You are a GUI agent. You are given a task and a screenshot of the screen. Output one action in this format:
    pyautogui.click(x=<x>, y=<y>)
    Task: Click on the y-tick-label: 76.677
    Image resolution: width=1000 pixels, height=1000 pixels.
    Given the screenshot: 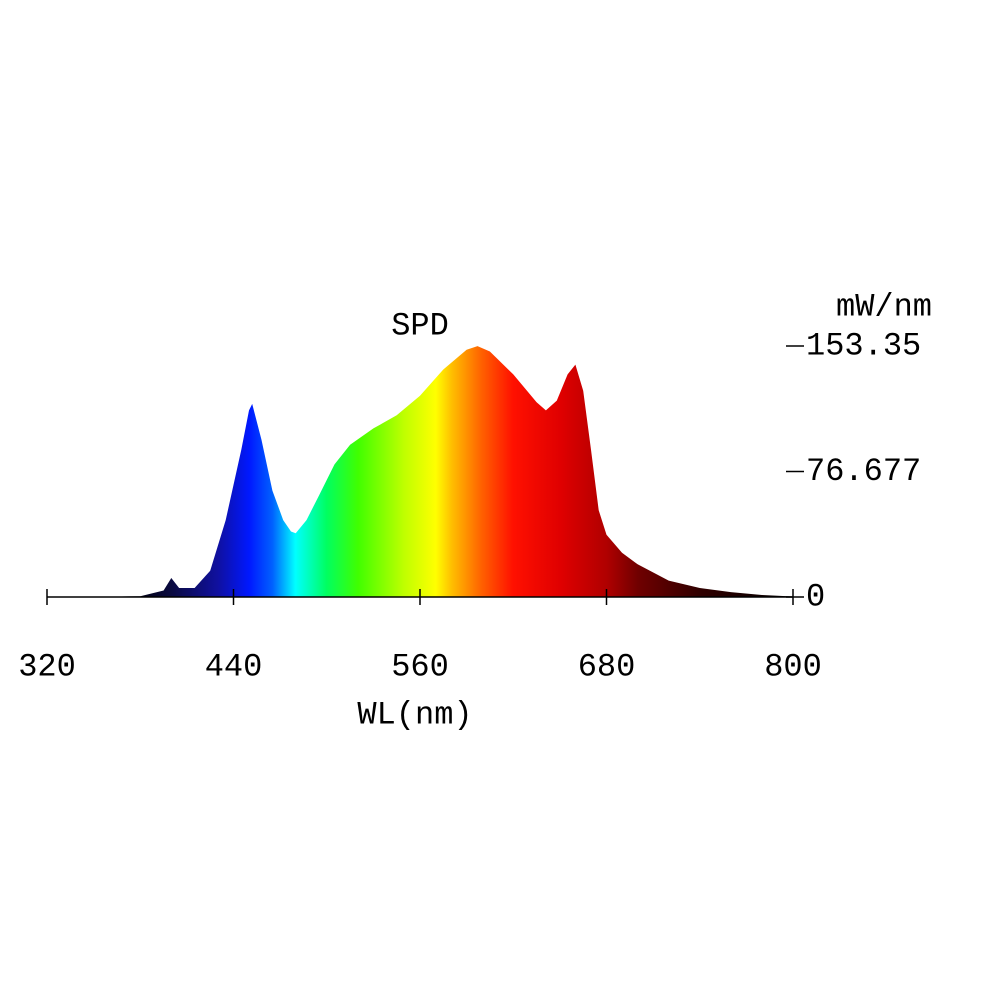 What is the action you would take?
    pyautogui.click(x=863, y=471)
    